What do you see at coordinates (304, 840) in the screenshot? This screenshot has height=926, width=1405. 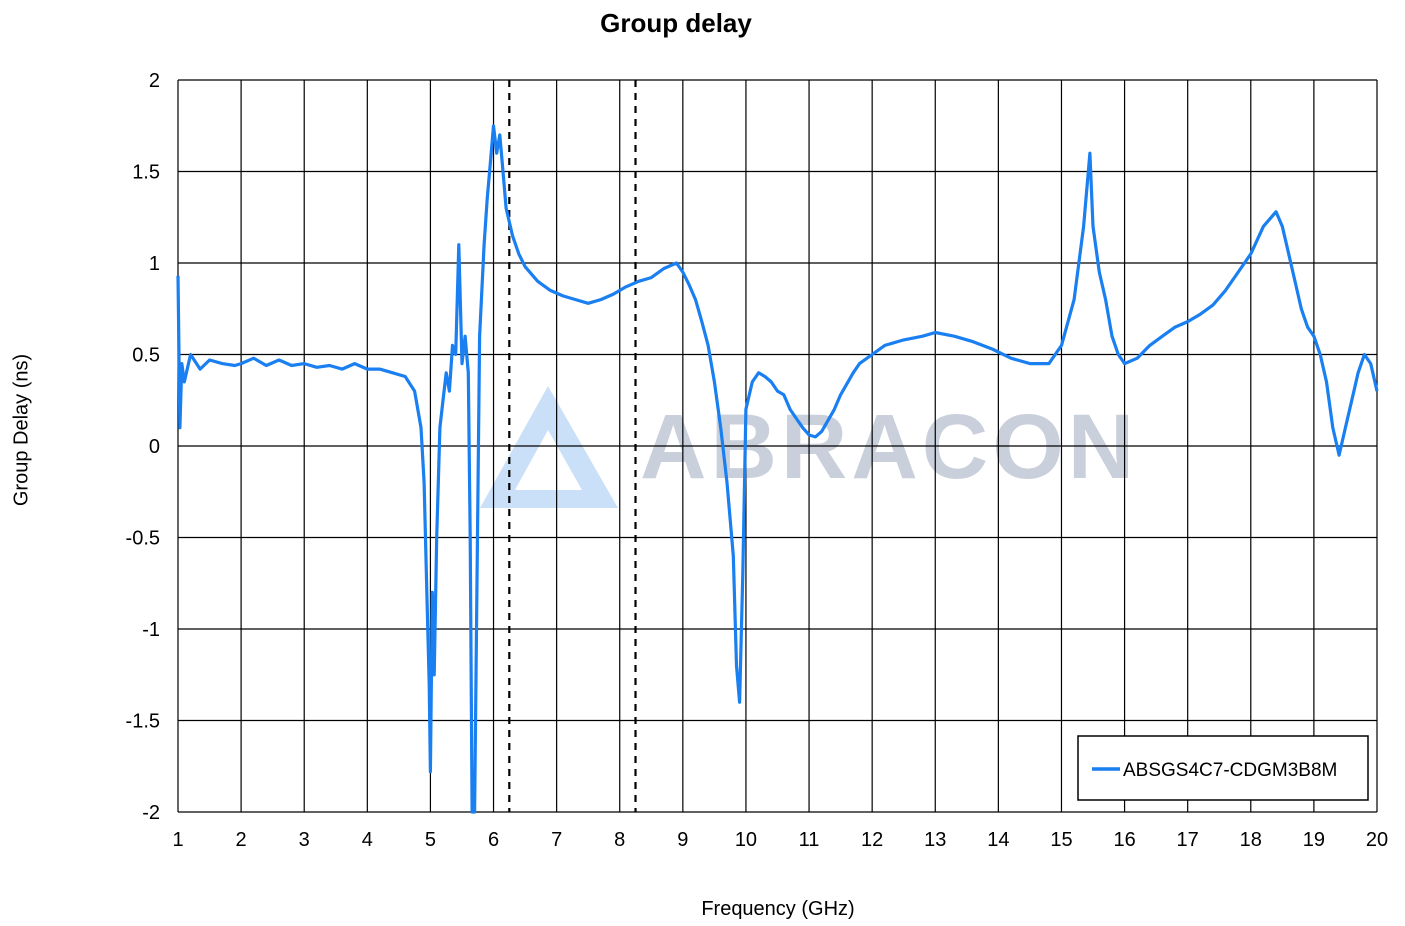 I see `x-tick-label: 3` at bounding box center [304, 840].